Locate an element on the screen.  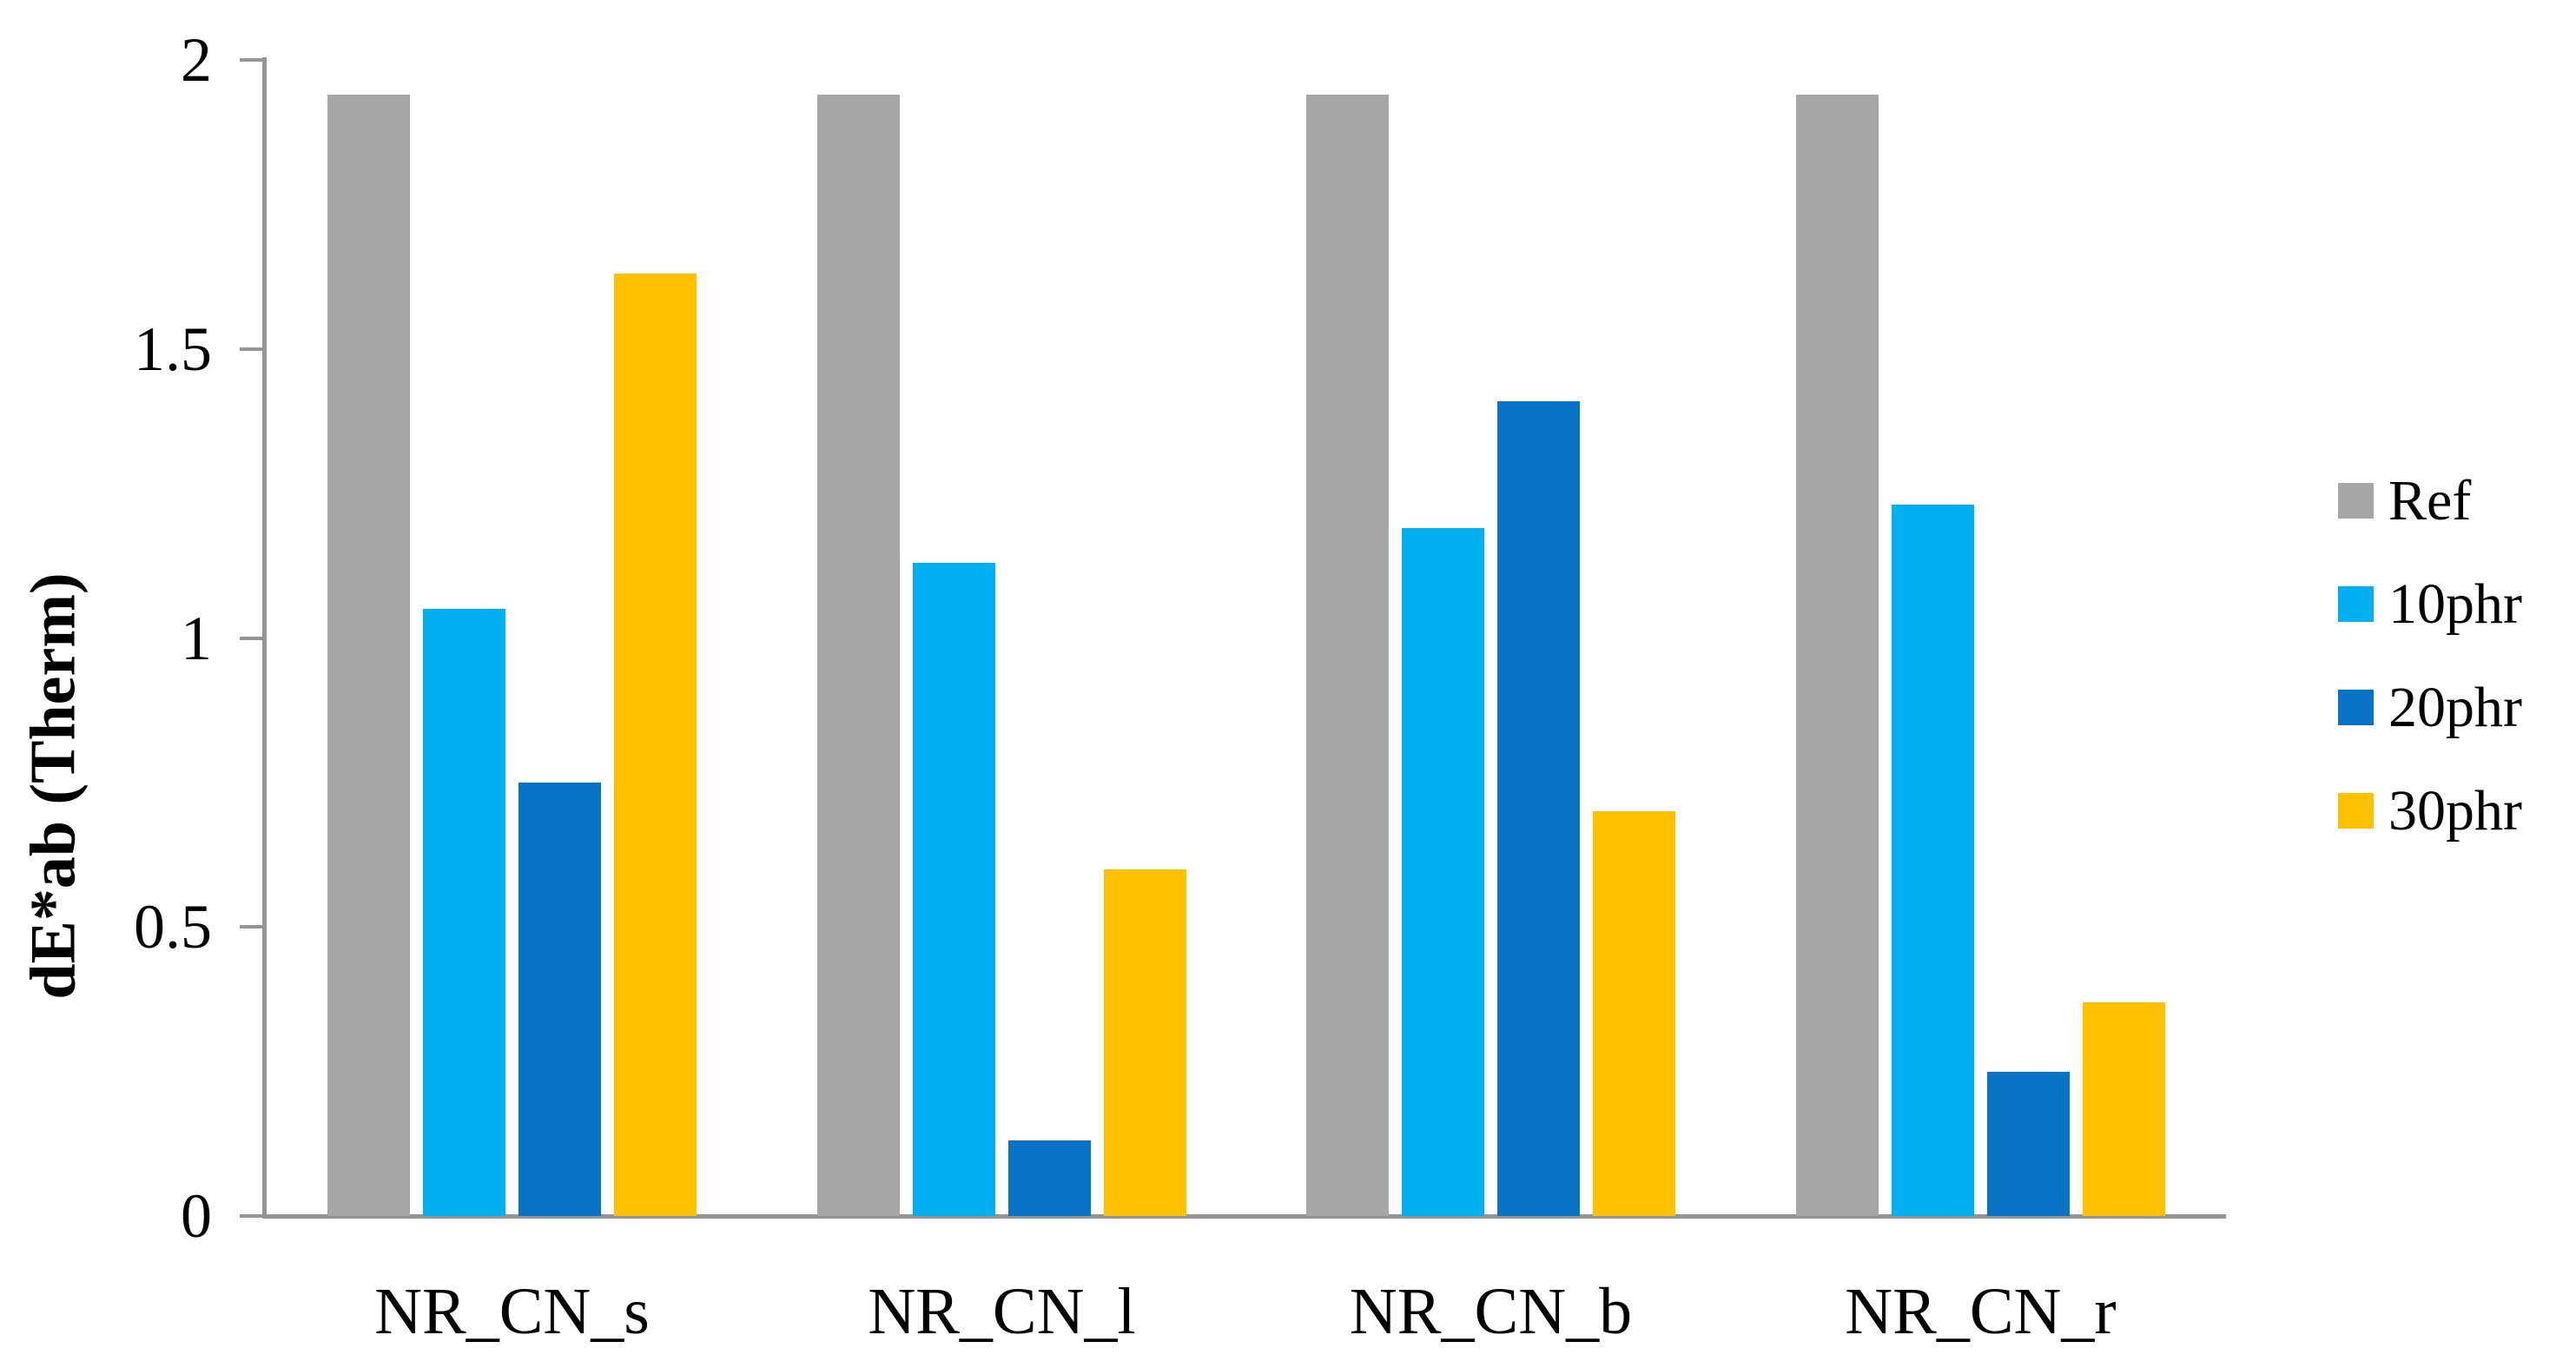
legend-label: Ref is located at coordinates (2430, 500).